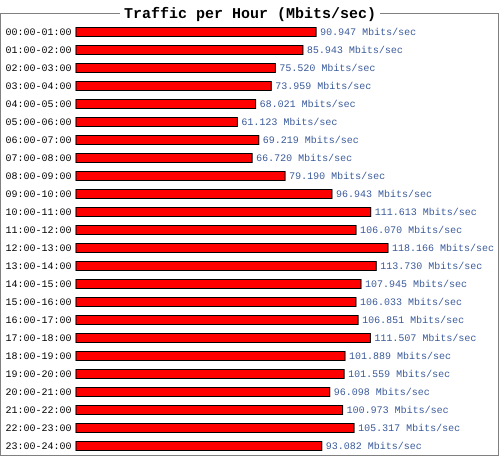 The image size is (500, 457). I want to click on data-label: 90.947 Mbits/sec, so click(368, 33).